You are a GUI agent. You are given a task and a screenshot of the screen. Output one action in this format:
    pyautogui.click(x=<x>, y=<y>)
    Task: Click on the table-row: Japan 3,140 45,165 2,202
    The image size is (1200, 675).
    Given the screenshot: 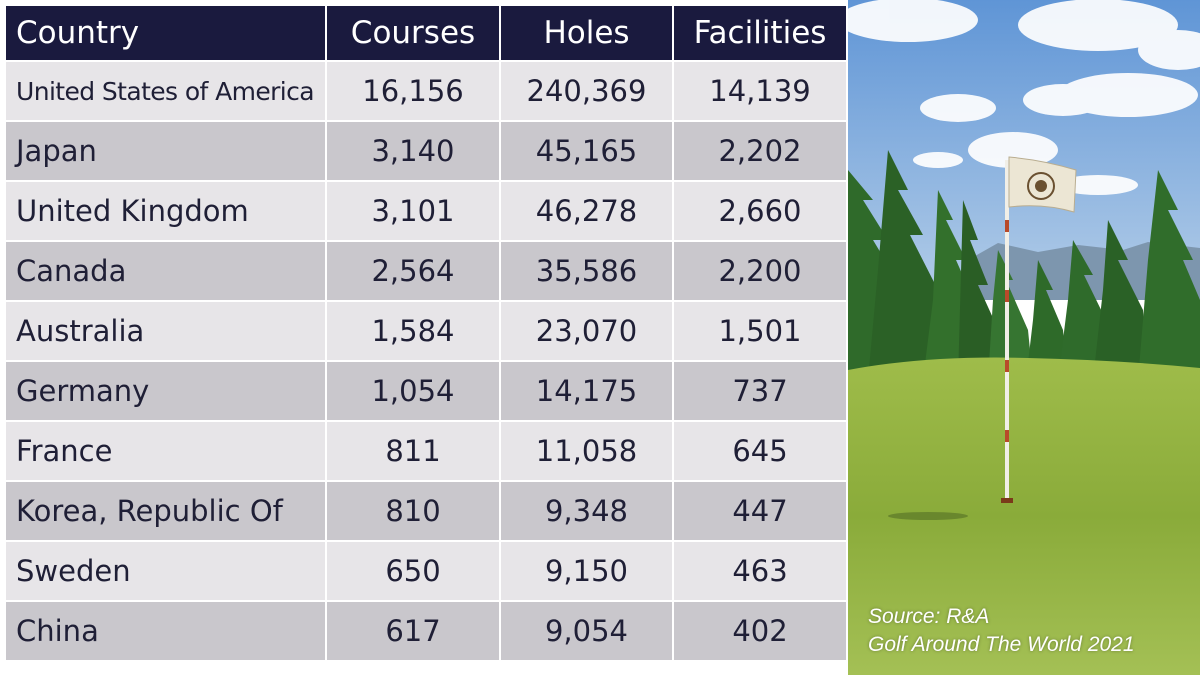 What is the action you would take?
    pyautogui.click(x=426, y=151)
    